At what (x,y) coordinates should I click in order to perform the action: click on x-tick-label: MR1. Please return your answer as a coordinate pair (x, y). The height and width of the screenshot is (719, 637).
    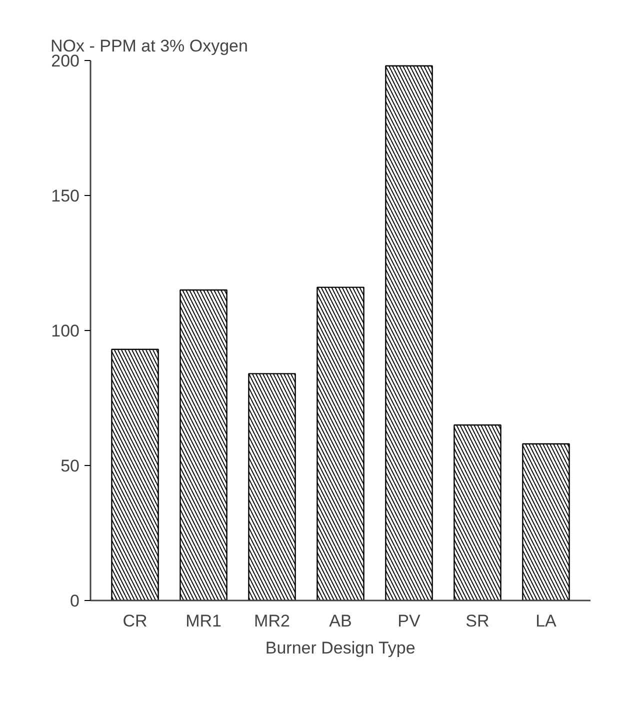
    Looking at the image, I should click on (204, 621).